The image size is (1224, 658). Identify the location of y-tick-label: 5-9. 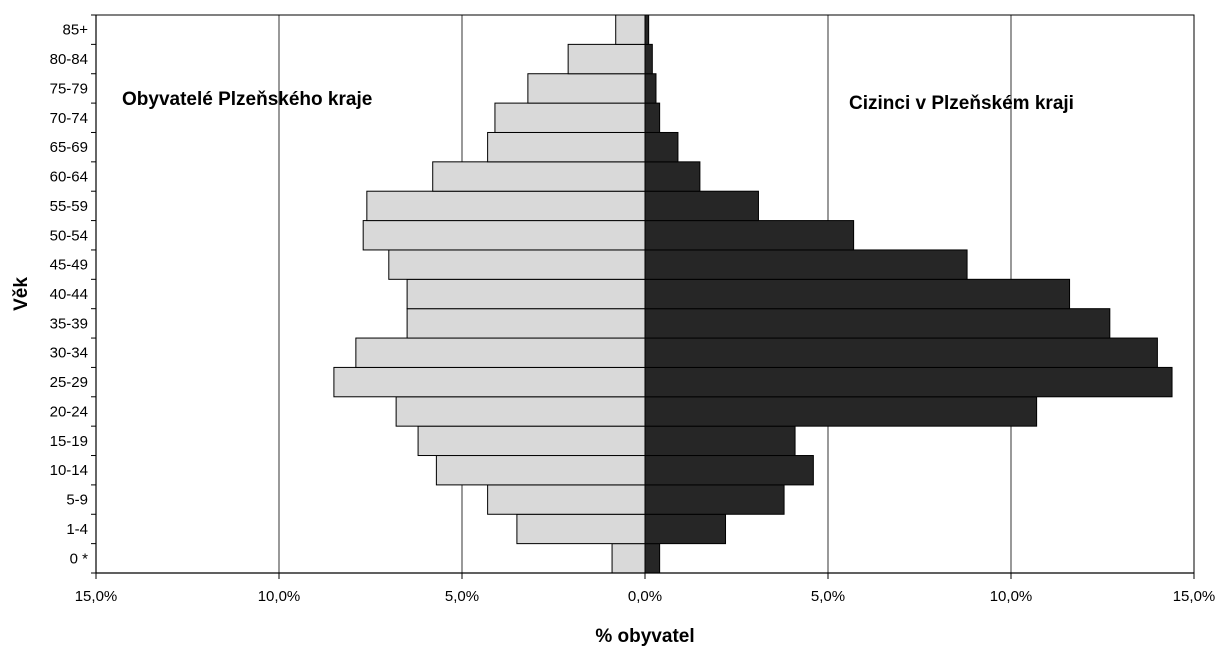
(77, 500).